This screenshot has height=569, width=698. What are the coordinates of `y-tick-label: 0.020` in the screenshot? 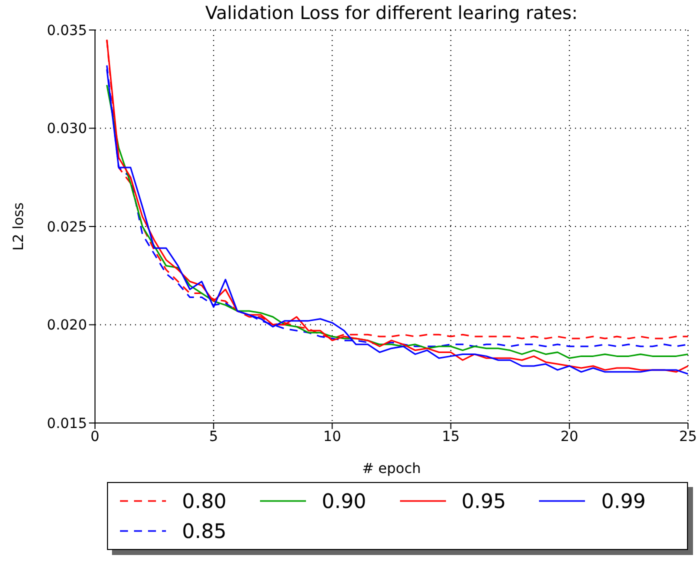 It's located at (66, 326).